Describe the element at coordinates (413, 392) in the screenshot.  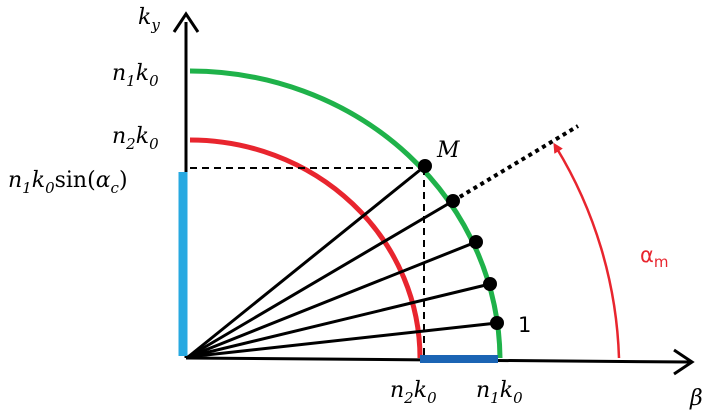
I see `x-label-n2k0: n2k0` at that location.